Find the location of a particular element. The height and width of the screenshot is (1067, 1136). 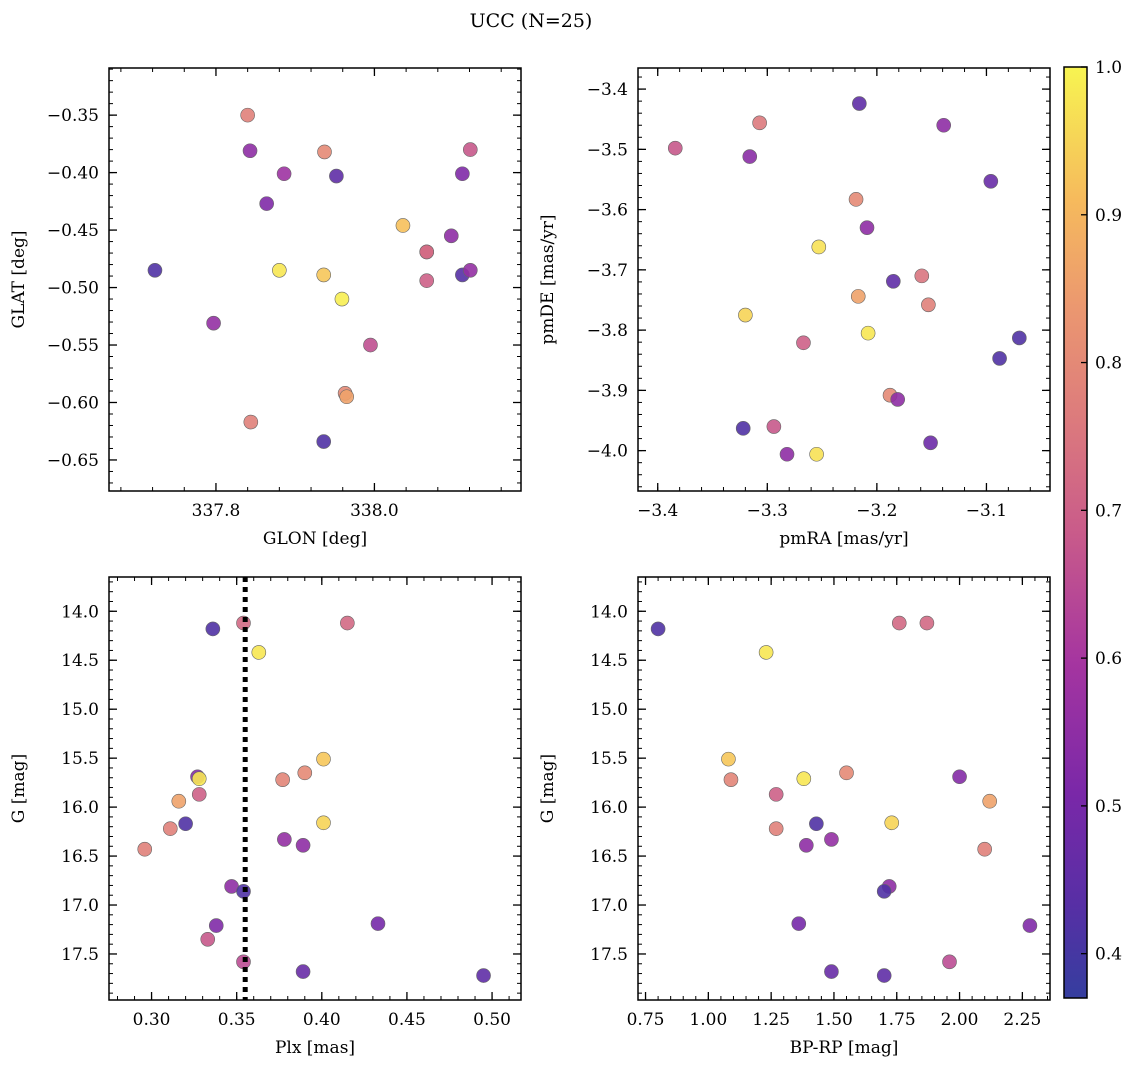

x-tick-label: 1.25 is located at coordinates (771, 1020).